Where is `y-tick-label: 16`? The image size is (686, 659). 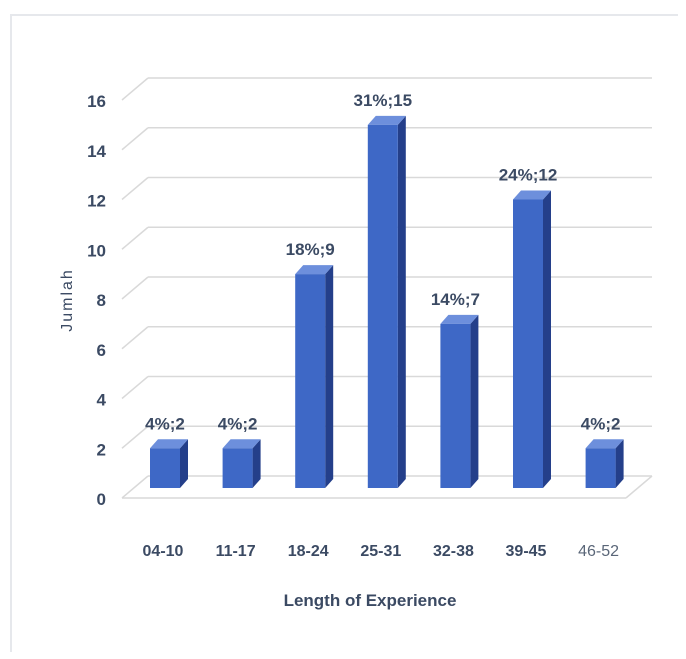
y-tick-label: 16 is located at coordinates (96, 101).